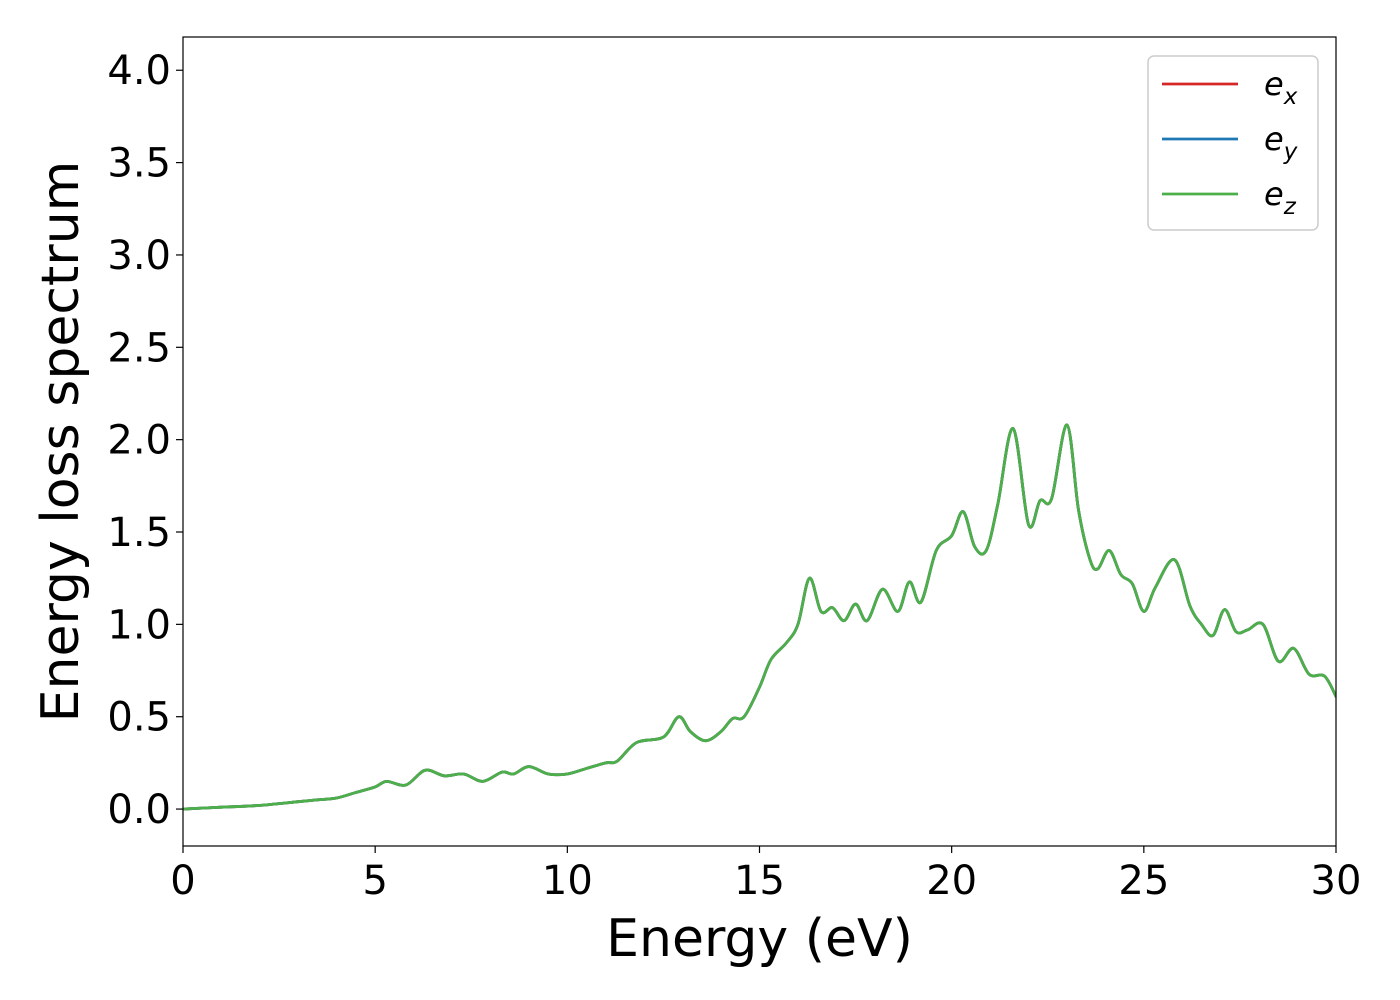 The width and height of the screenshot is (1400, 1000). Describe the element at coordinates (1143, 881) in the screenshot. I see `x-tick-label: 25` at that location.